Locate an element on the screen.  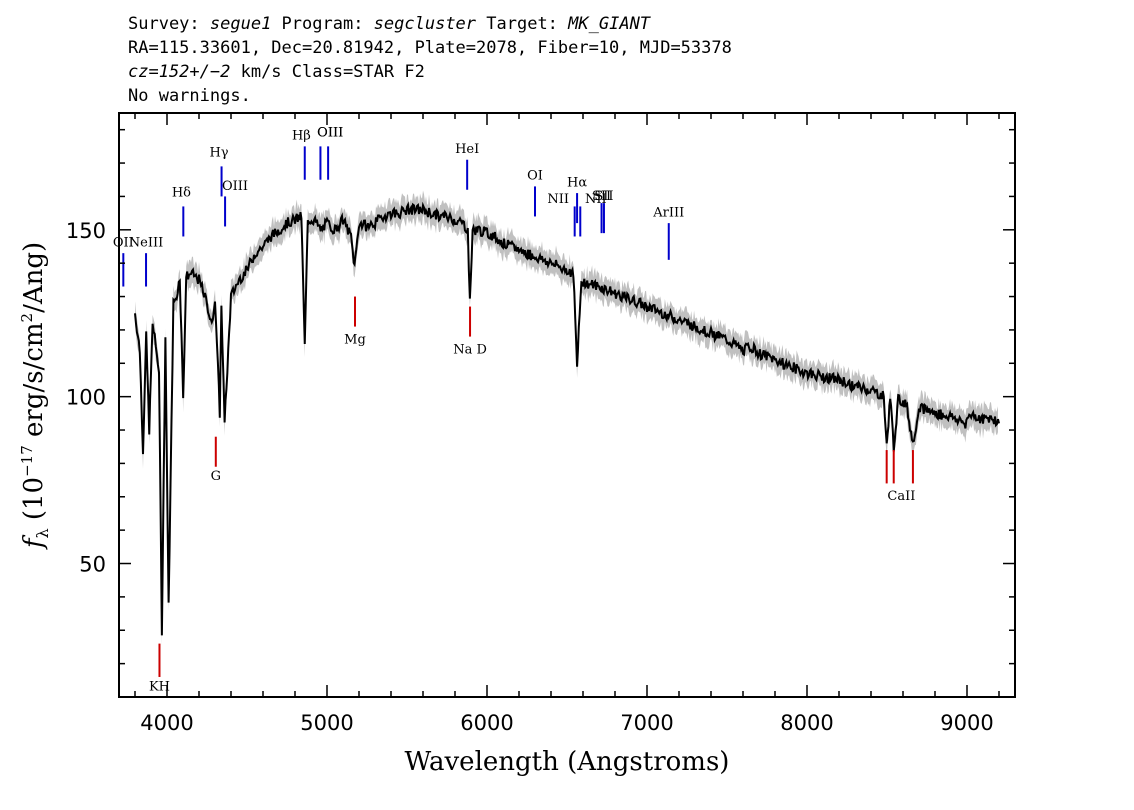
header-segment: MK_GIANT is located at coordinates (609, 24).